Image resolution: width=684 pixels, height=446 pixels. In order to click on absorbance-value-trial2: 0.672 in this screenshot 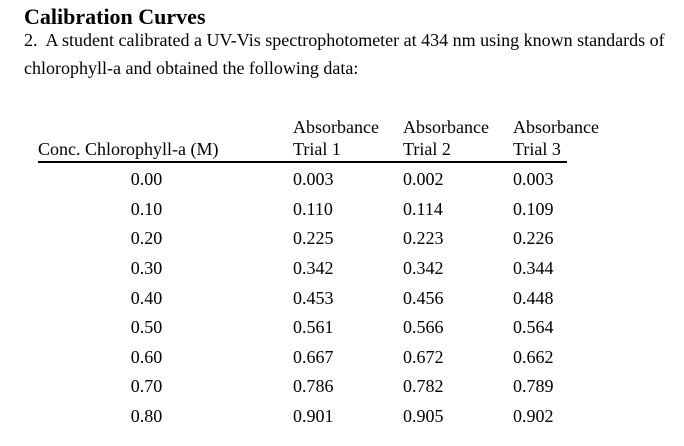, I will do `click(423, 356)`.